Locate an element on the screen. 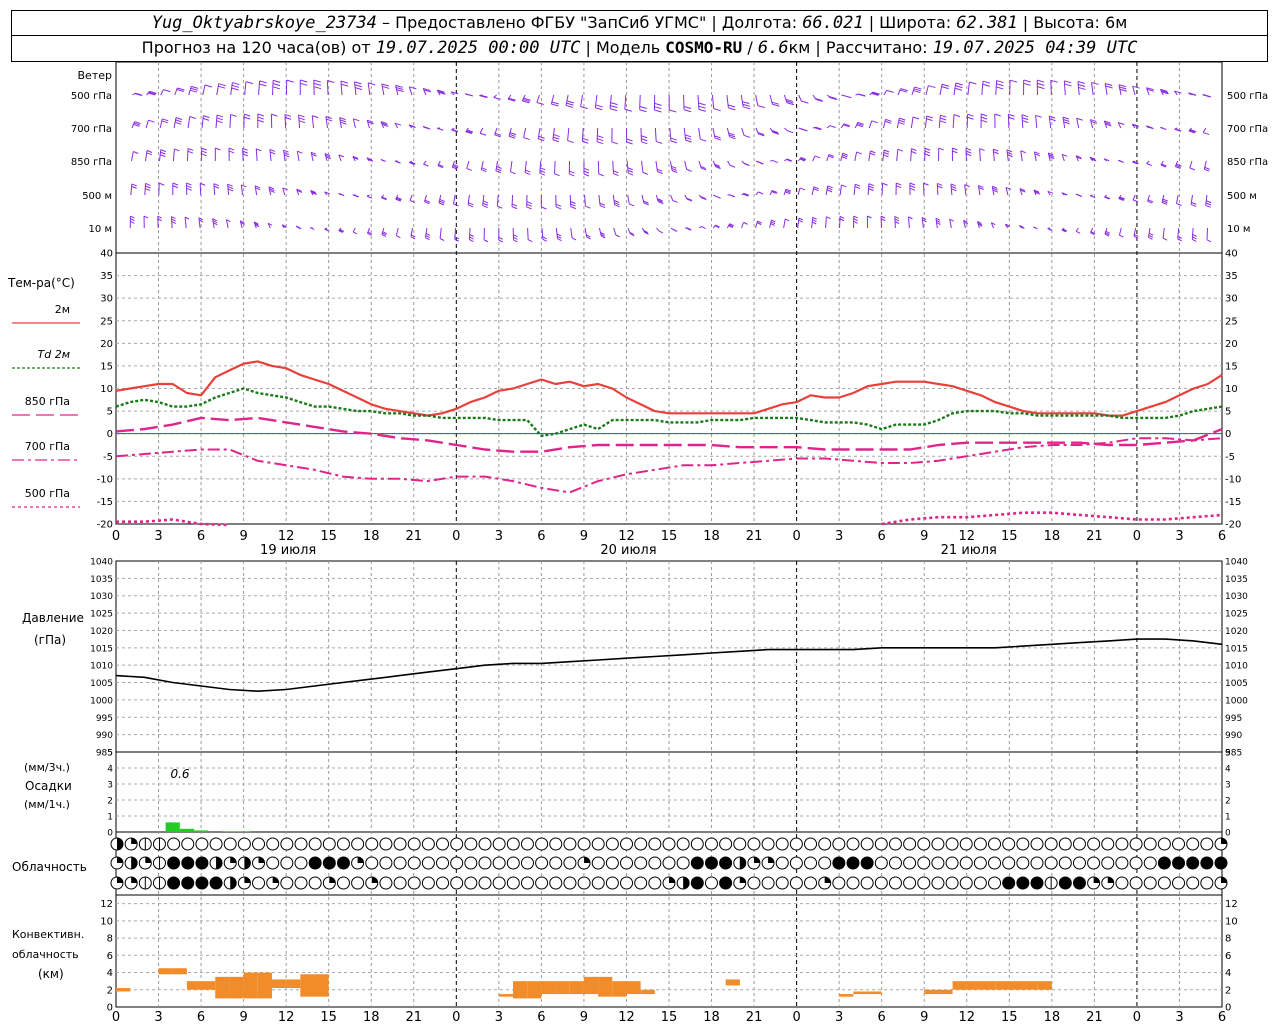  x-tick-label: 0 is located at coordinates (1137, 536).